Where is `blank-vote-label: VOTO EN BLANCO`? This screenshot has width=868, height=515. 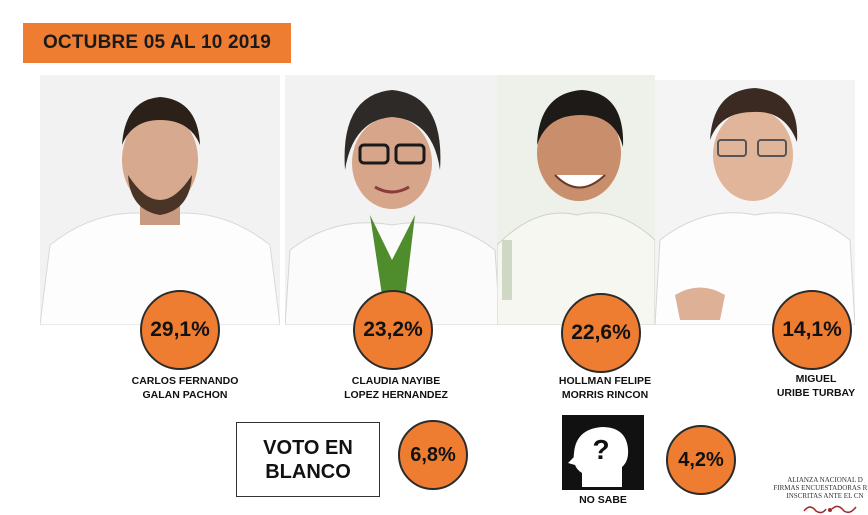
blank-vote-label: VOTO EN BLANCO is located at coordinates (308, 459).